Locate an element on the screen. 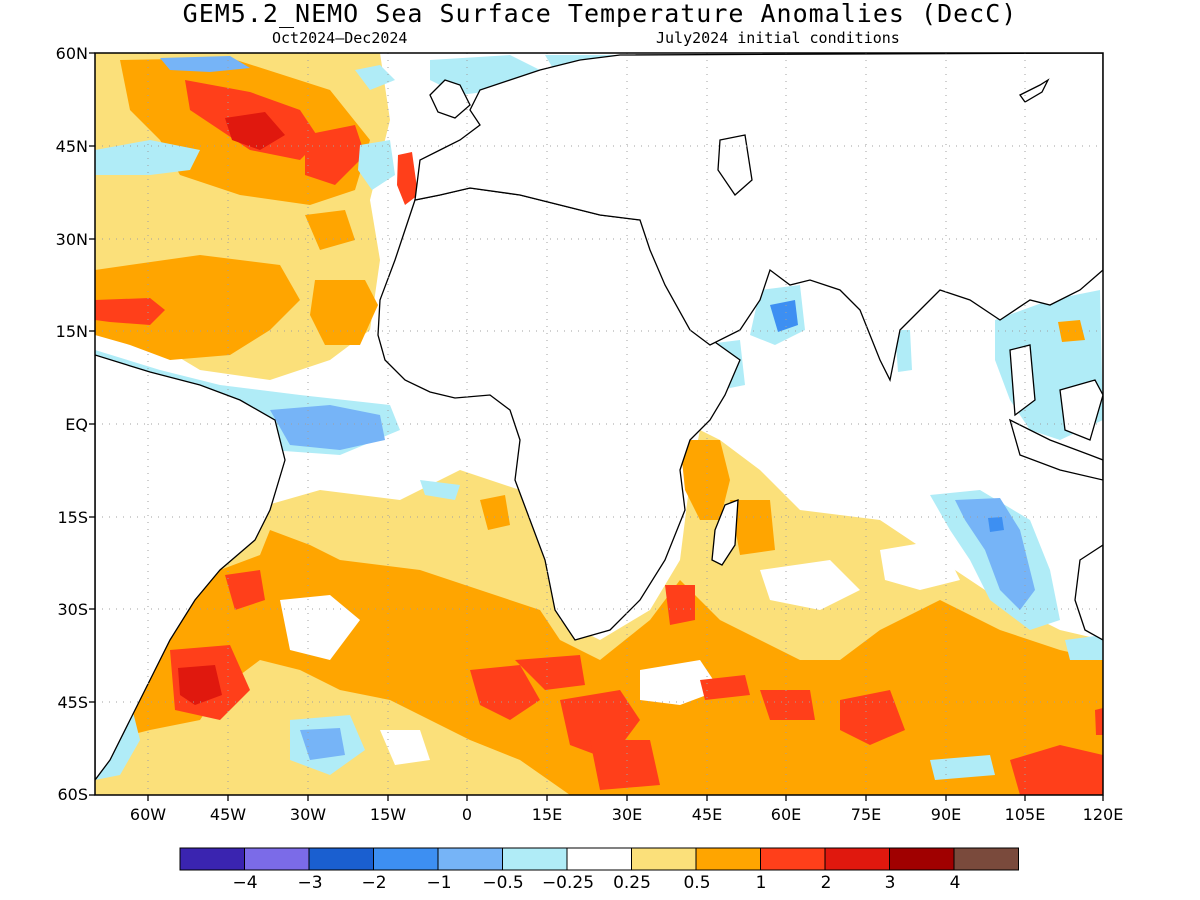 This screenshot has width=1200, height=900. colorbar-tick-label: −0.25 is located at coordinates (568, 883).